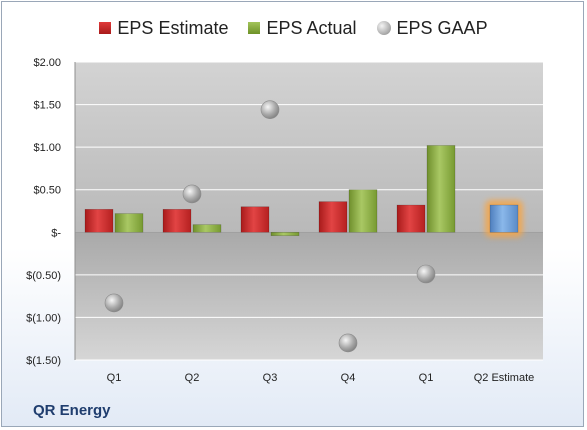 The image size is (587, 430). Describe the element at coordinates (254, 28) in the screenshot. I see `legend-swatch-actual` at that location.